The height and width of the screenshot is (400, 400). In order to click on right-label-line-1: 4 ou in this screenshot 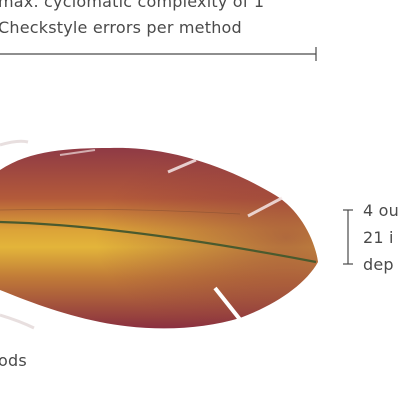, I will do `click(381, 210)`.